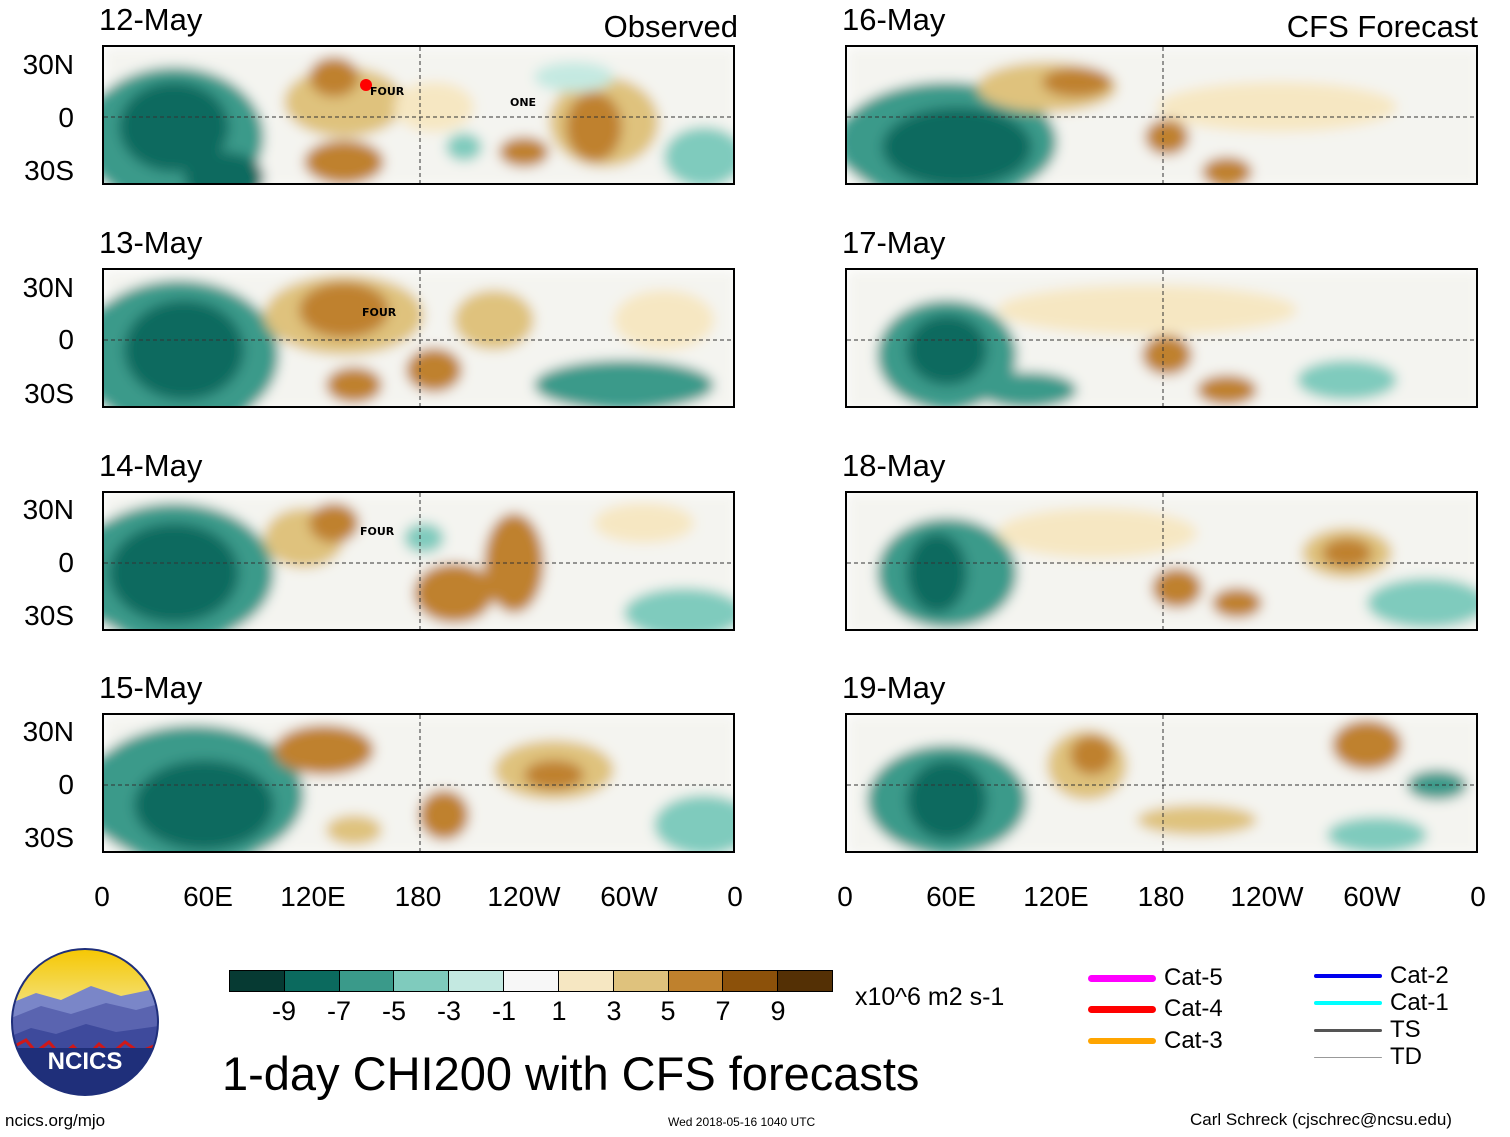 This screenshot has height=1137, width=1510. What do you see at coordinates (1161, 338) in the screenshot?
I see `map-panel-17-may` at bounding box center [1161, 338].